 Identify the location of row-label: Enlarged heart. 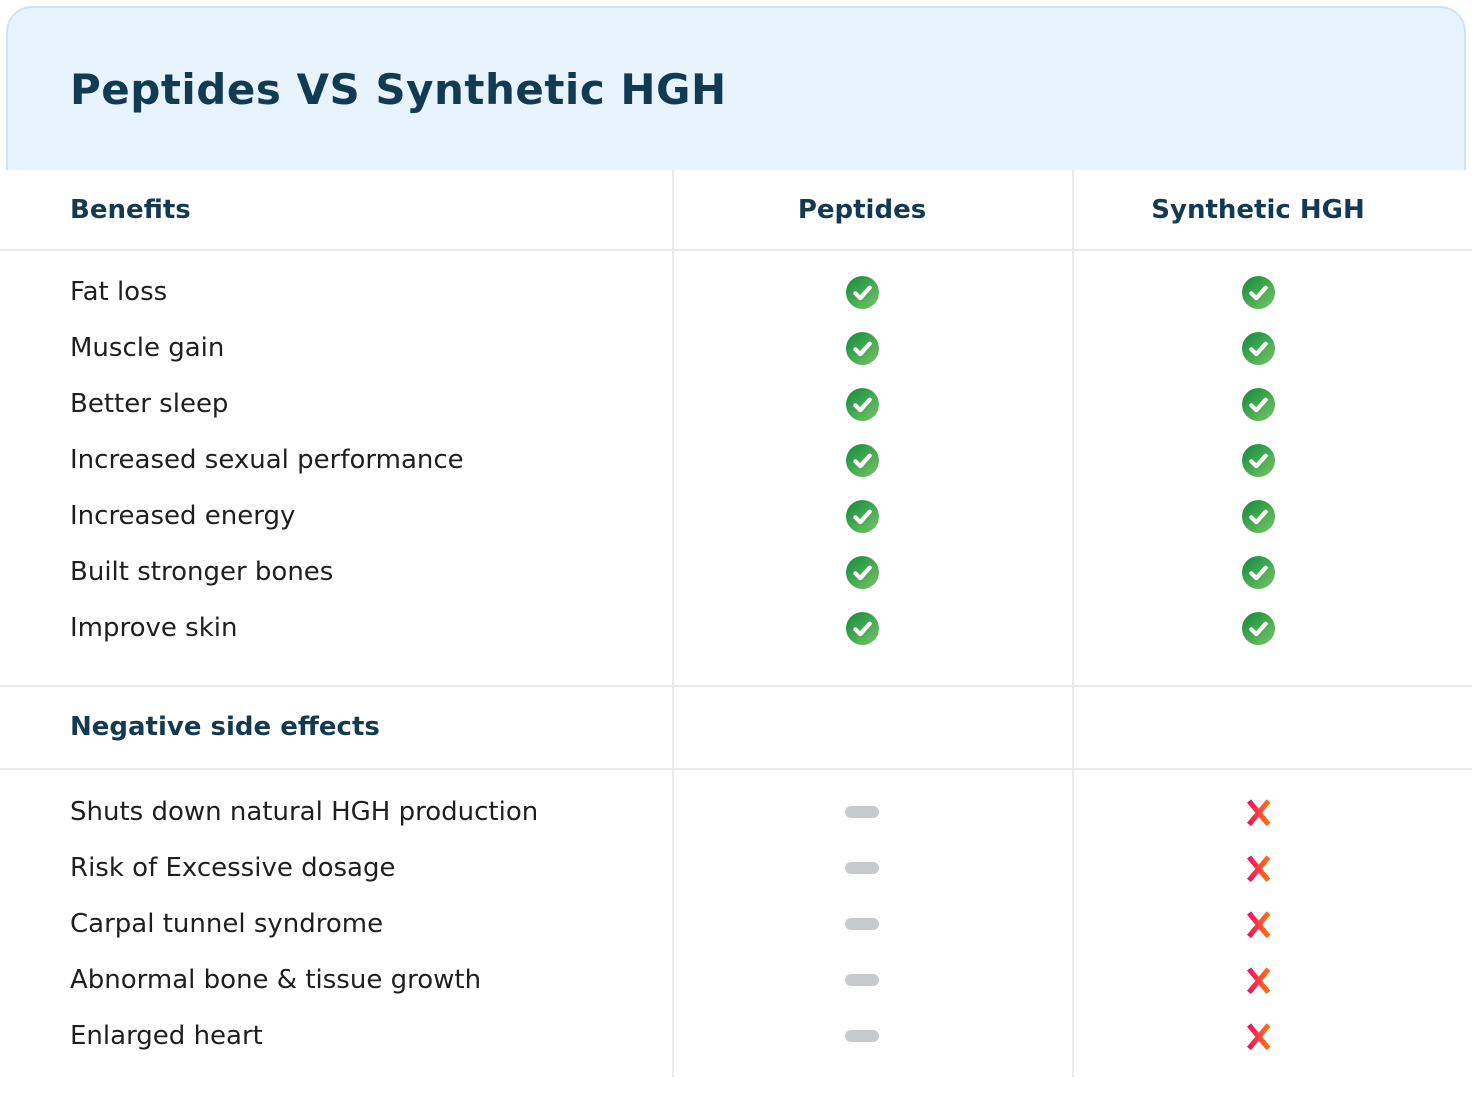
(166, 1036).